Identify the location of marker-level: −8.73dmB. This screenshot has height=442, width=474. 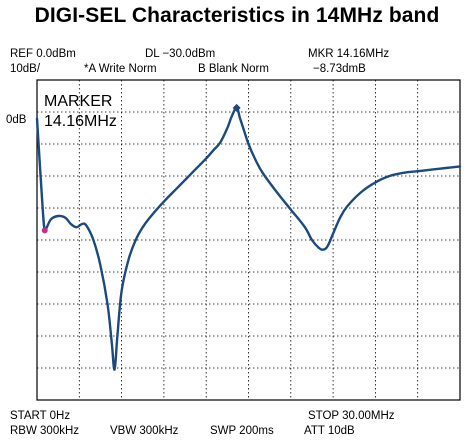
(339, 69).